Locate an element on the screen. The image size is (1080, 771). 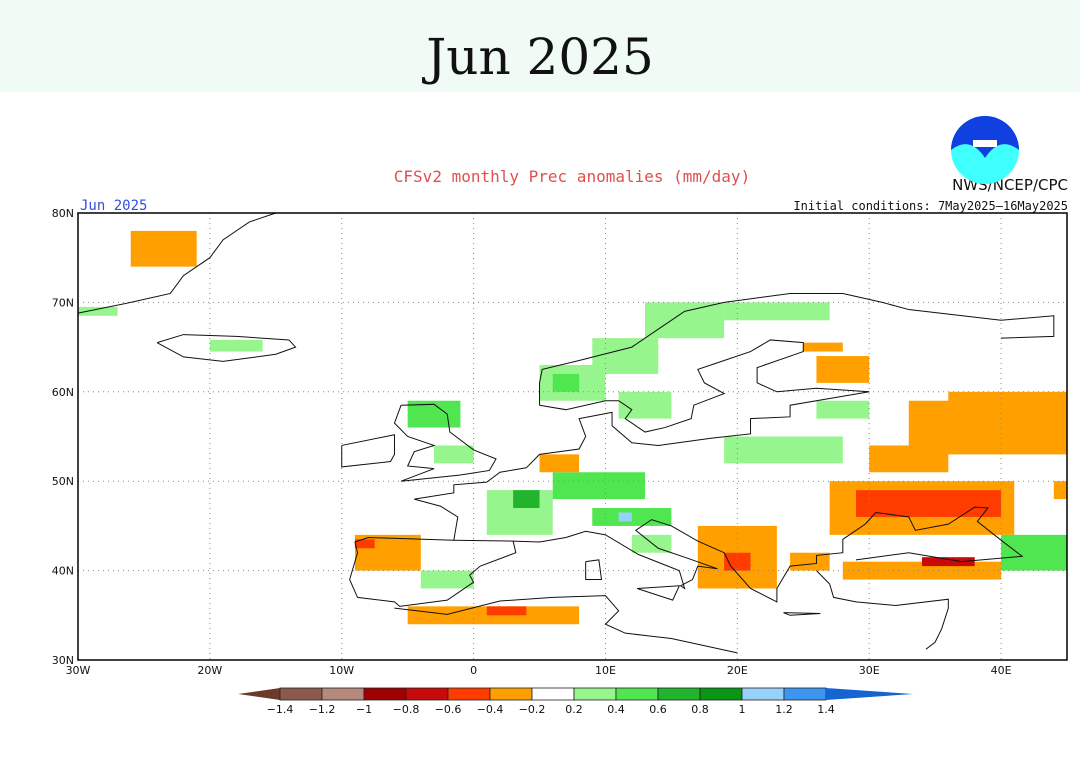
lon-tick-label: 10W is located at coordinates (341, 670).